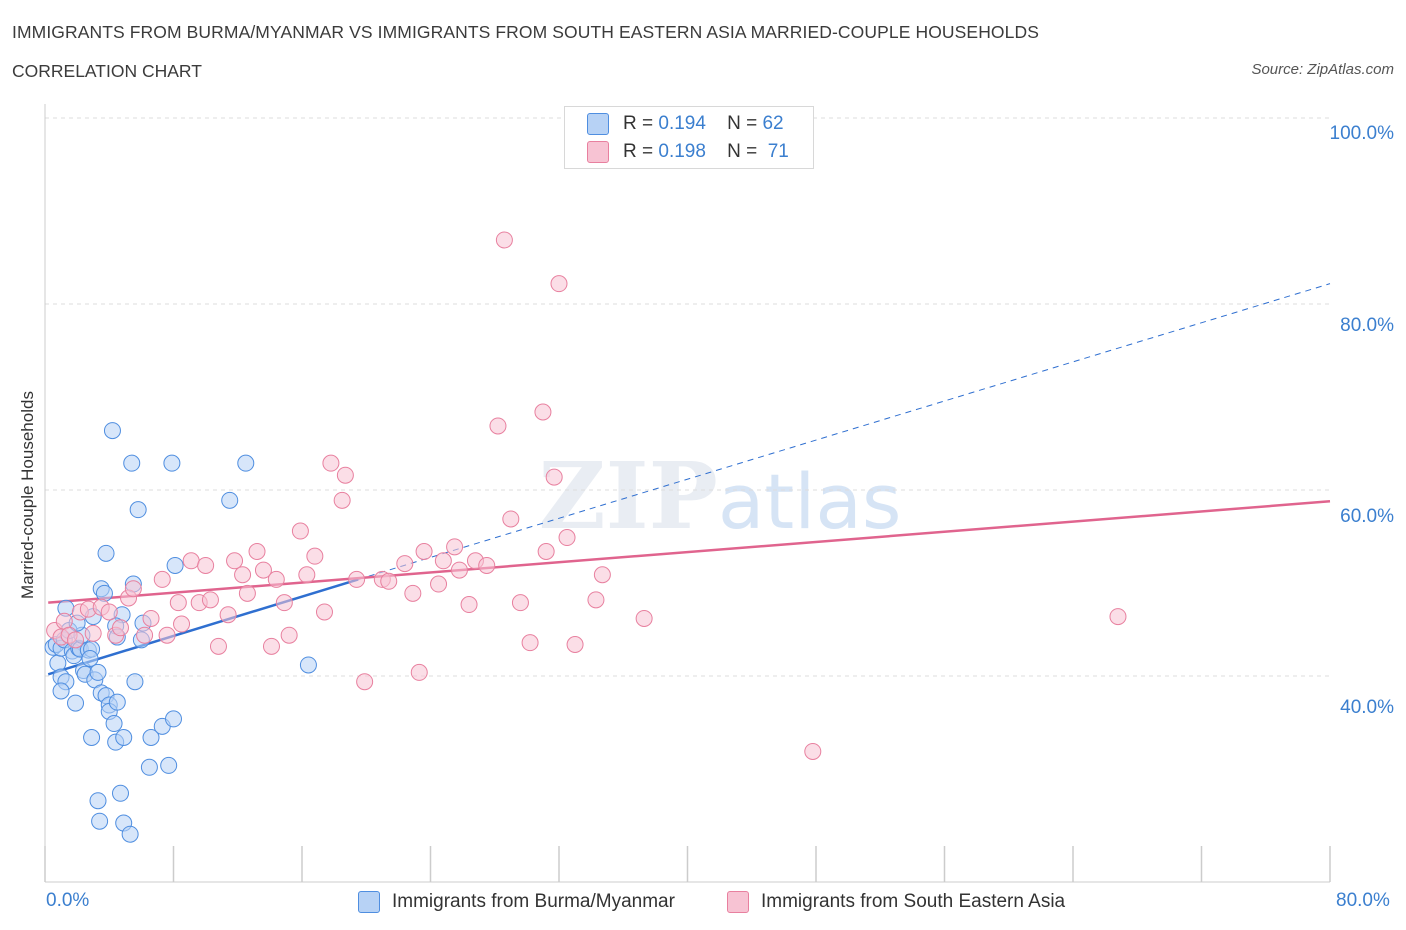 Image resolution: width=1406 pixels, height=930 pixels. Describe the element at coordinates (719, 496) in the screenshot. I see `watermark: ZIPatlas` at that location.